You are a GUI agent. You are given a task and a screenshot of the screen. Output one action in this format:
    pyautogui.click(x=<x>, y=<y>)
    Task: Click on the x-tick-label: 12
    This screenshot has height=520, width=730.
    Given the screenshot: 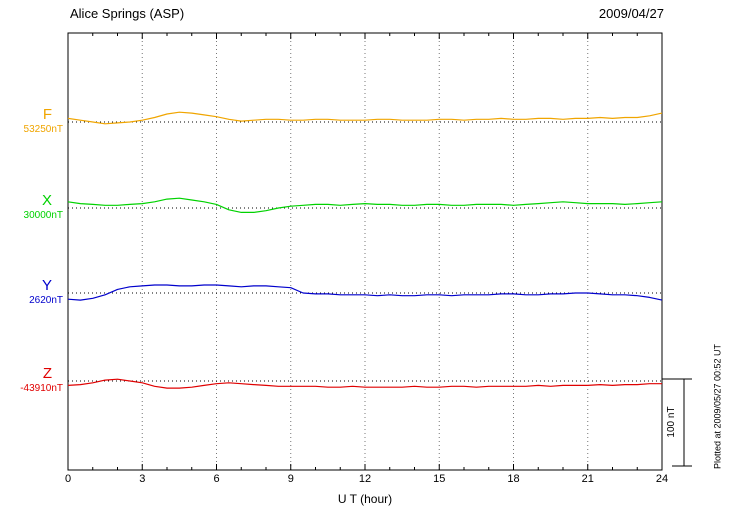 What is the action you would take?
    pyautogui.click(x=365, y=479)
    